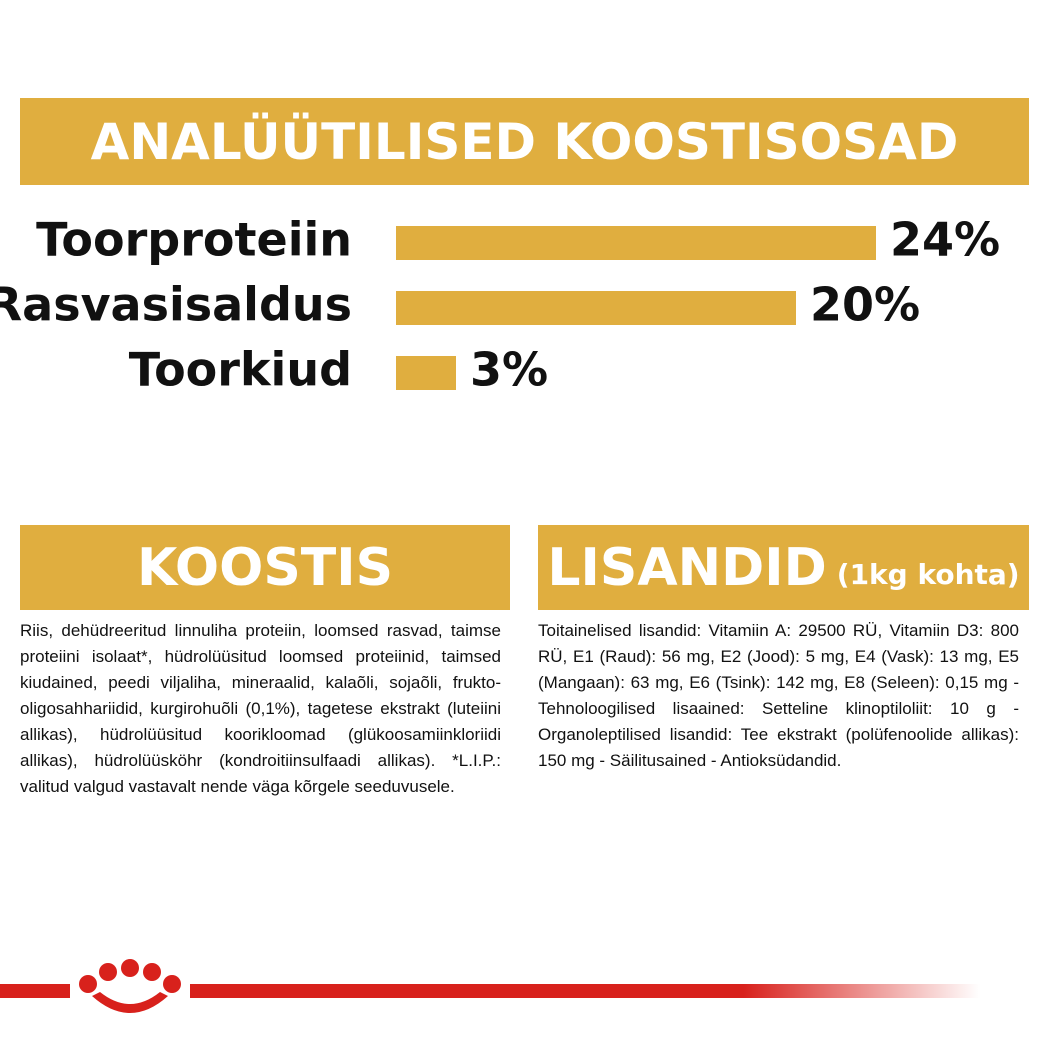 The height and width of the screenshot is (1049, 1049). What do you see at coordinates (265, 567) in the screenshot?
I see `section-title: KOOSTIS` at bounding box center [265, 567].